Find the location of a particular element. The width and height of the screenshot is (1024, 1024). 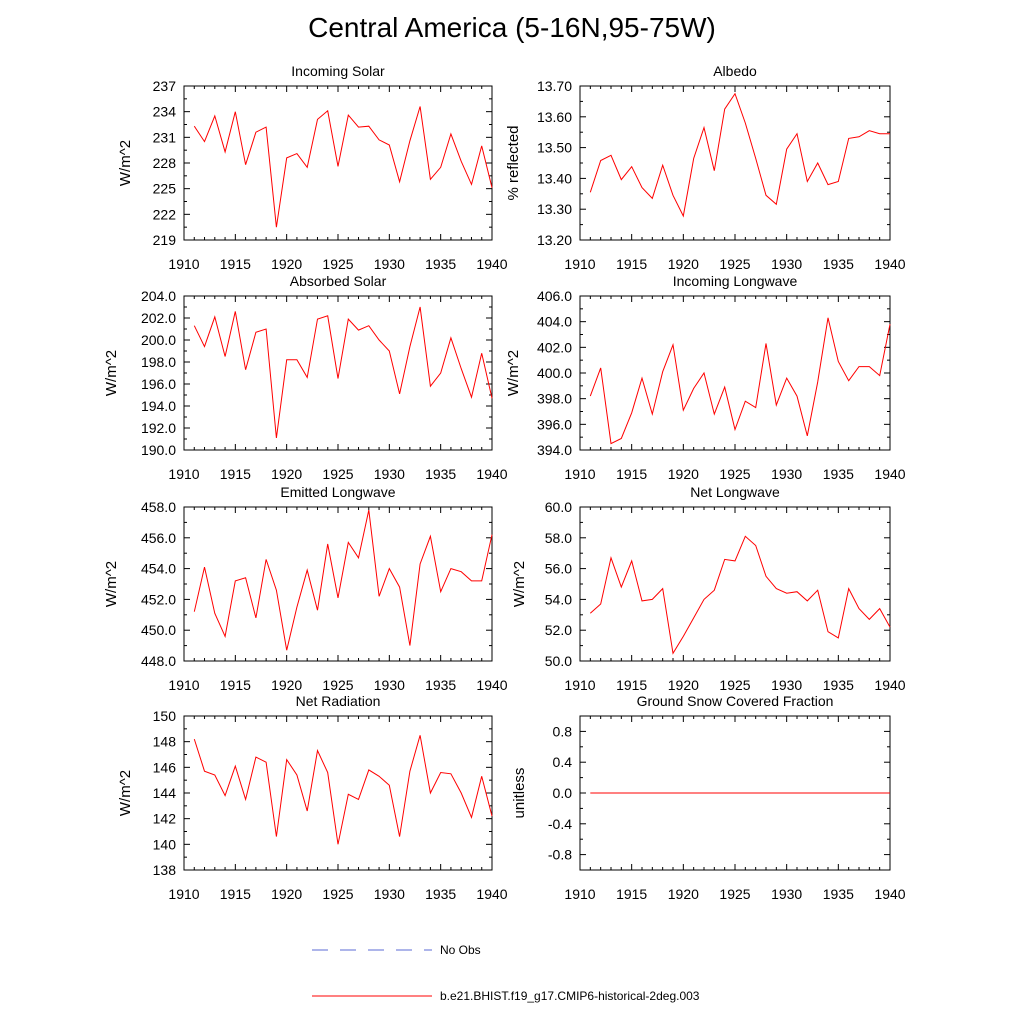

y-tick-label: -0.4 is located at coordinates (560, 824).